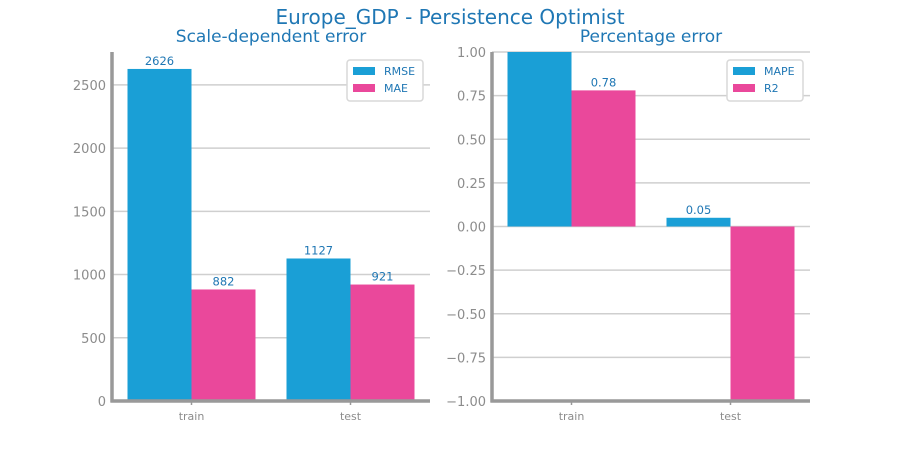 The width and height of the screenshot is (900, 450). What do you see at coordinates (603, 158) in the screenshot?
I see `chart-2-bar-r2-train` at bounding box center [603, 158].